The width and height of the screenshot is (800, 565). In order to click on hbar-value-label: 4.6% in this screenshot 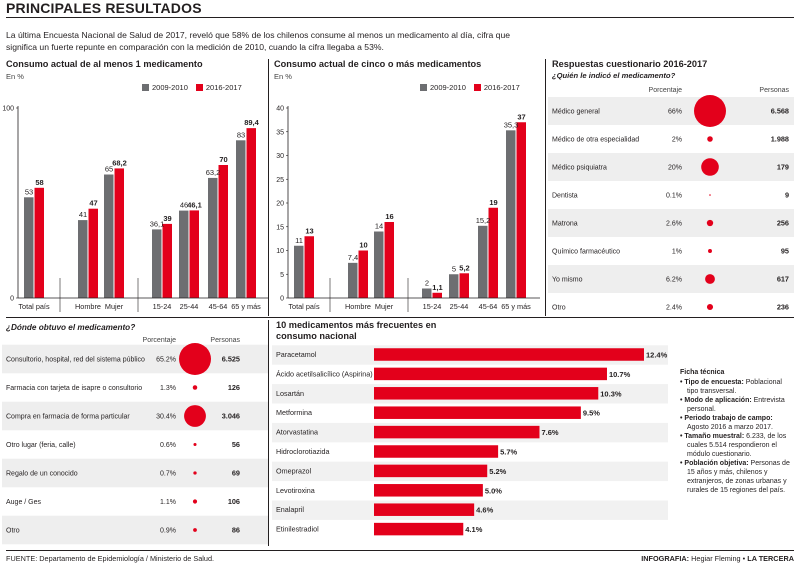, I will do `click(484, 510)`.